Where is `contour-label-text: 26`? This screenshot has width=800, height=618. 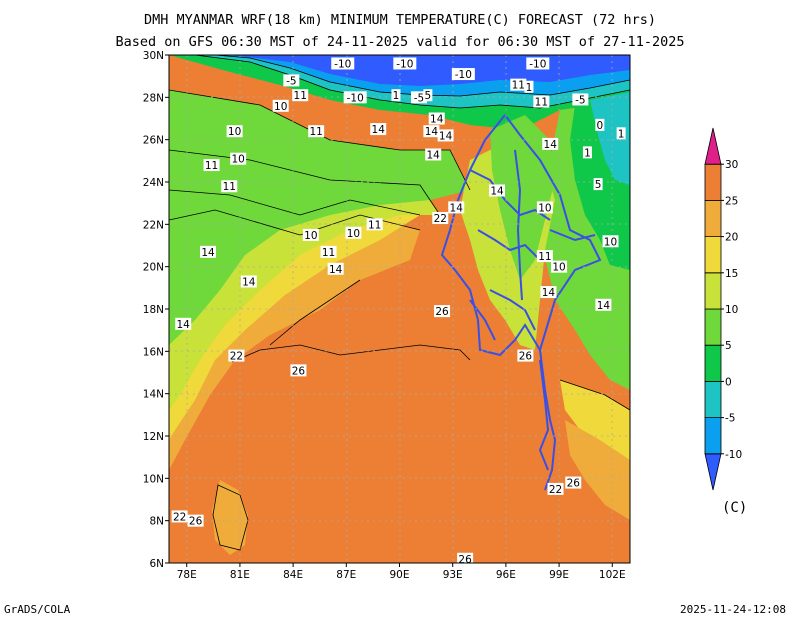 contour-label-text: 26 is located at coordinates (526, 357).